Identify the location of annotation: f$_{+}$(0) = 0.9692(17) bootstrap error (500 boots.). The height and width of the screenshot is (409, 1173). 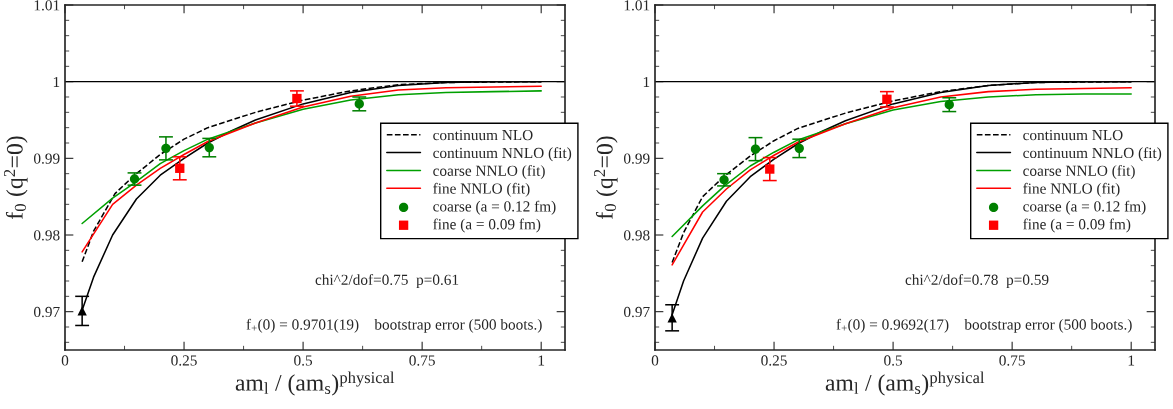
(984, 325).